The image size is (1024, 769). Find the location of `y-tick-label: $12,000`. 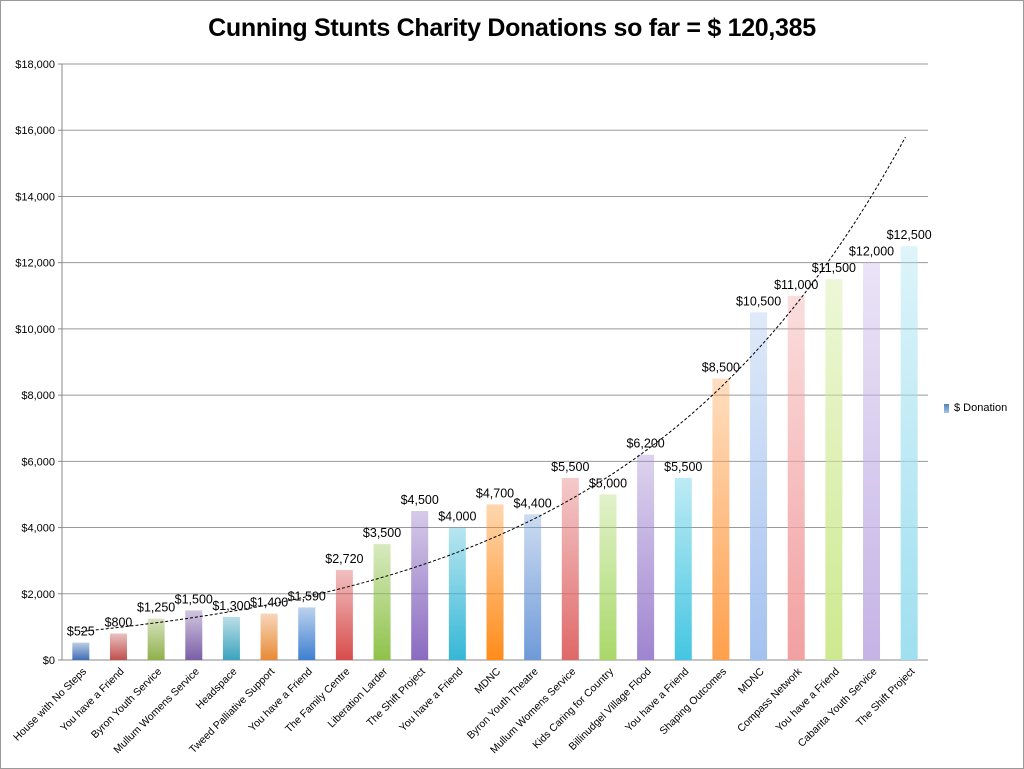

y-tick-label: $12,000 is located at coordinates (35, 264).